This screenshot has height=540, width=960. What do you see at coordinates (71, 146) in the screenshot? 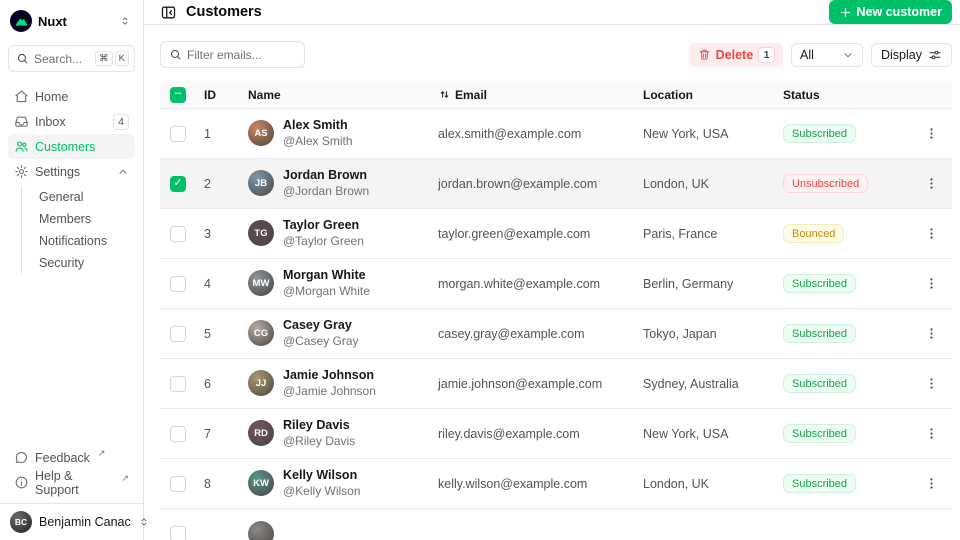
I see `sidebar-item-customers: Customers` at bounding box center [71, 146].